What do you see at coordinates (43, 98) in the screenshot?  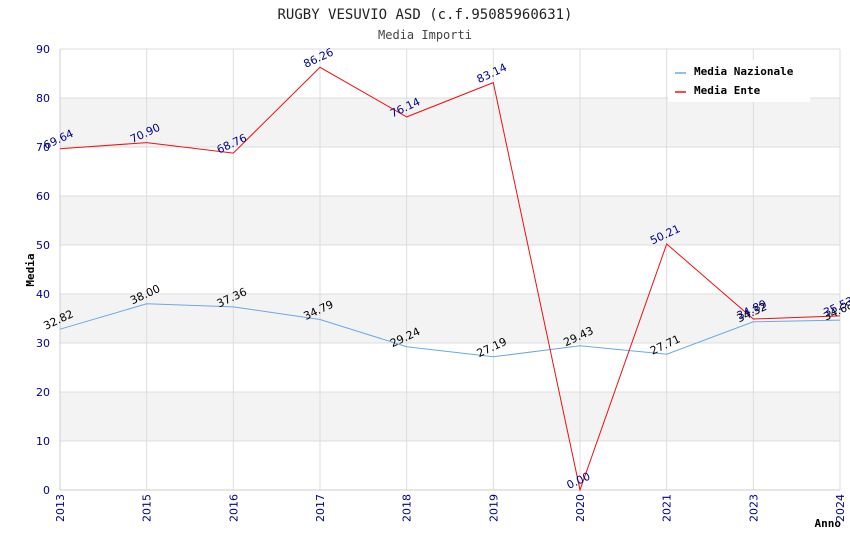 I see `y-tick-label: 80` at bounding box center [43, 98].